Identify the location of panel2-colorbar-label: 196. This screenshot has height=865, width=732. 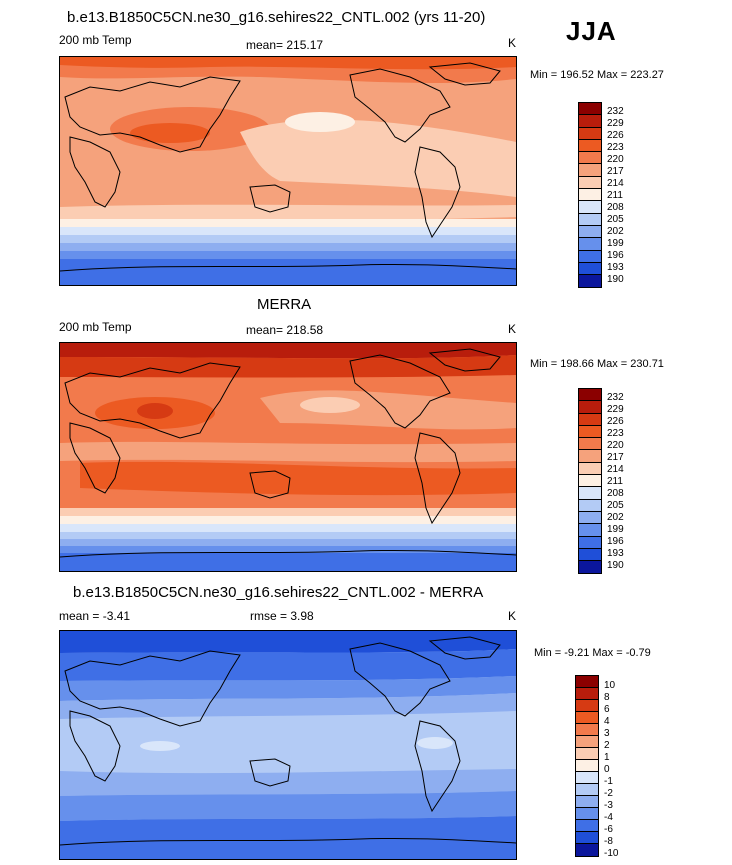
(615, 541).